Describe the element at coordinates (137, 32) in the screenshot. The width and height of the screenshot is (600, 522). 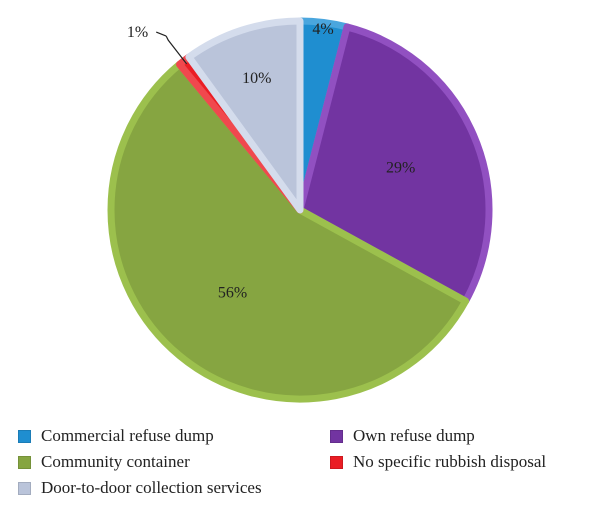
I see `slice-value-label: 1%` at that location.